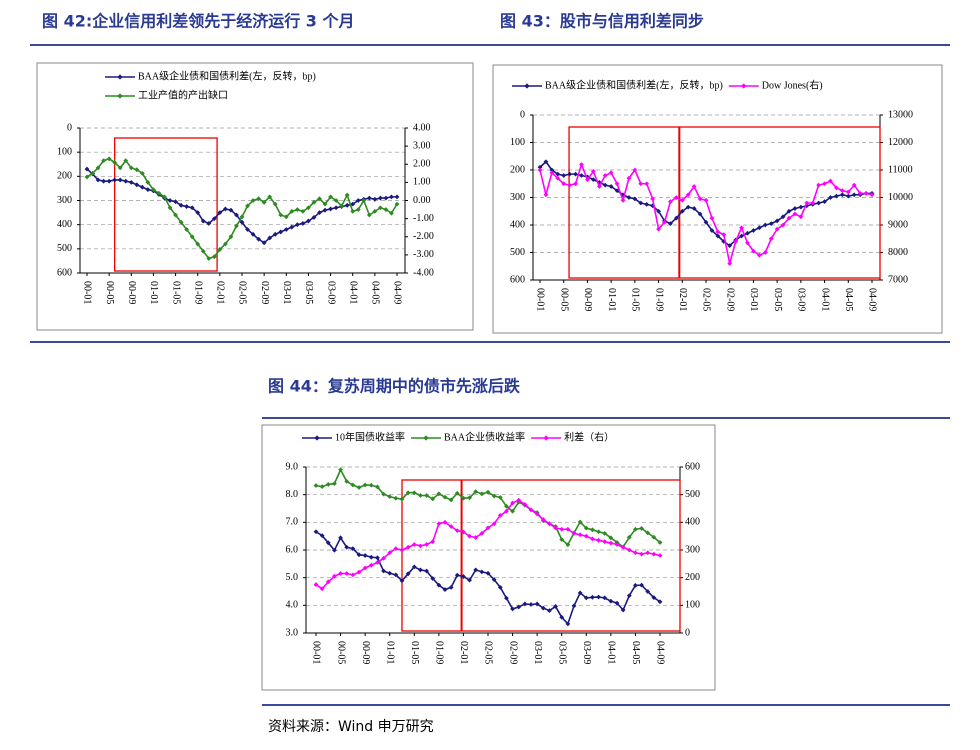 This screenshot has width=980, height=750. I want to click on y-tick-label: 3.0, so click(292, 632).